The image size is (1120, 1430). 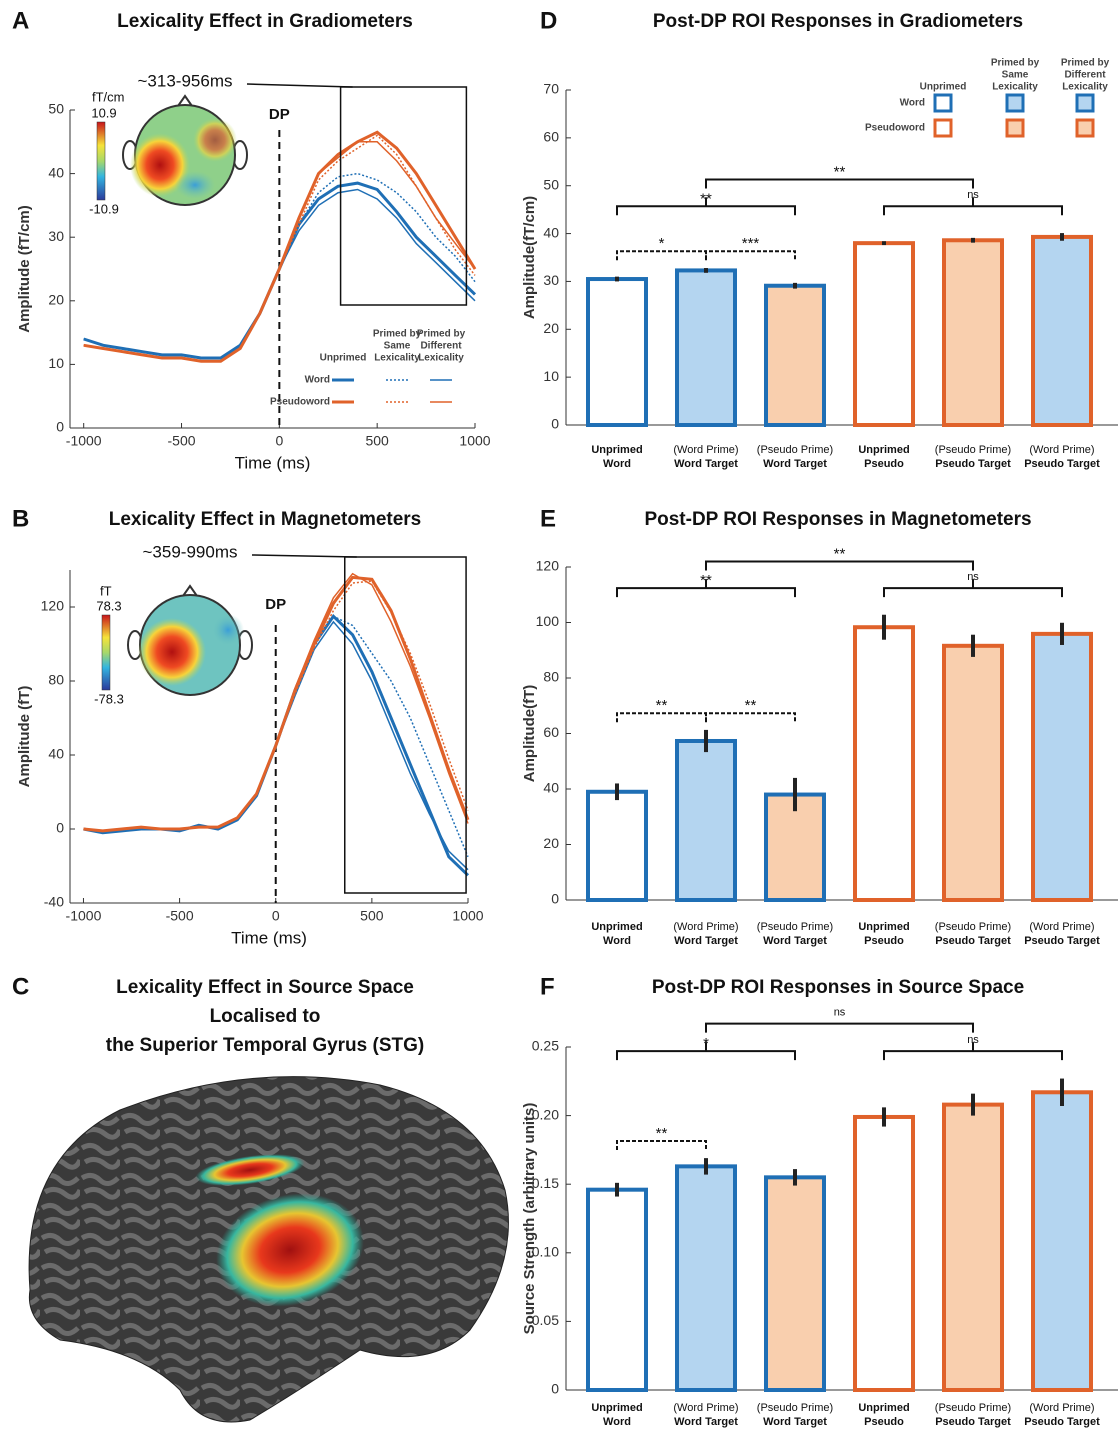 I want to click on y-tick-label: 100, so click(x=548, y=621).